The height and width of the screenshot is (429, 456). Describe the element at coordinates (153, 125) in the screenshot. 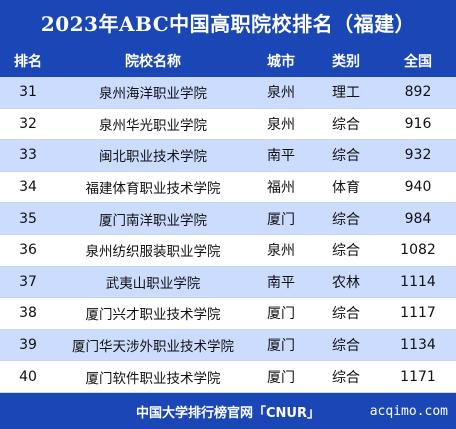

I see `cell-name: 泉州华光职业学院` at that location.